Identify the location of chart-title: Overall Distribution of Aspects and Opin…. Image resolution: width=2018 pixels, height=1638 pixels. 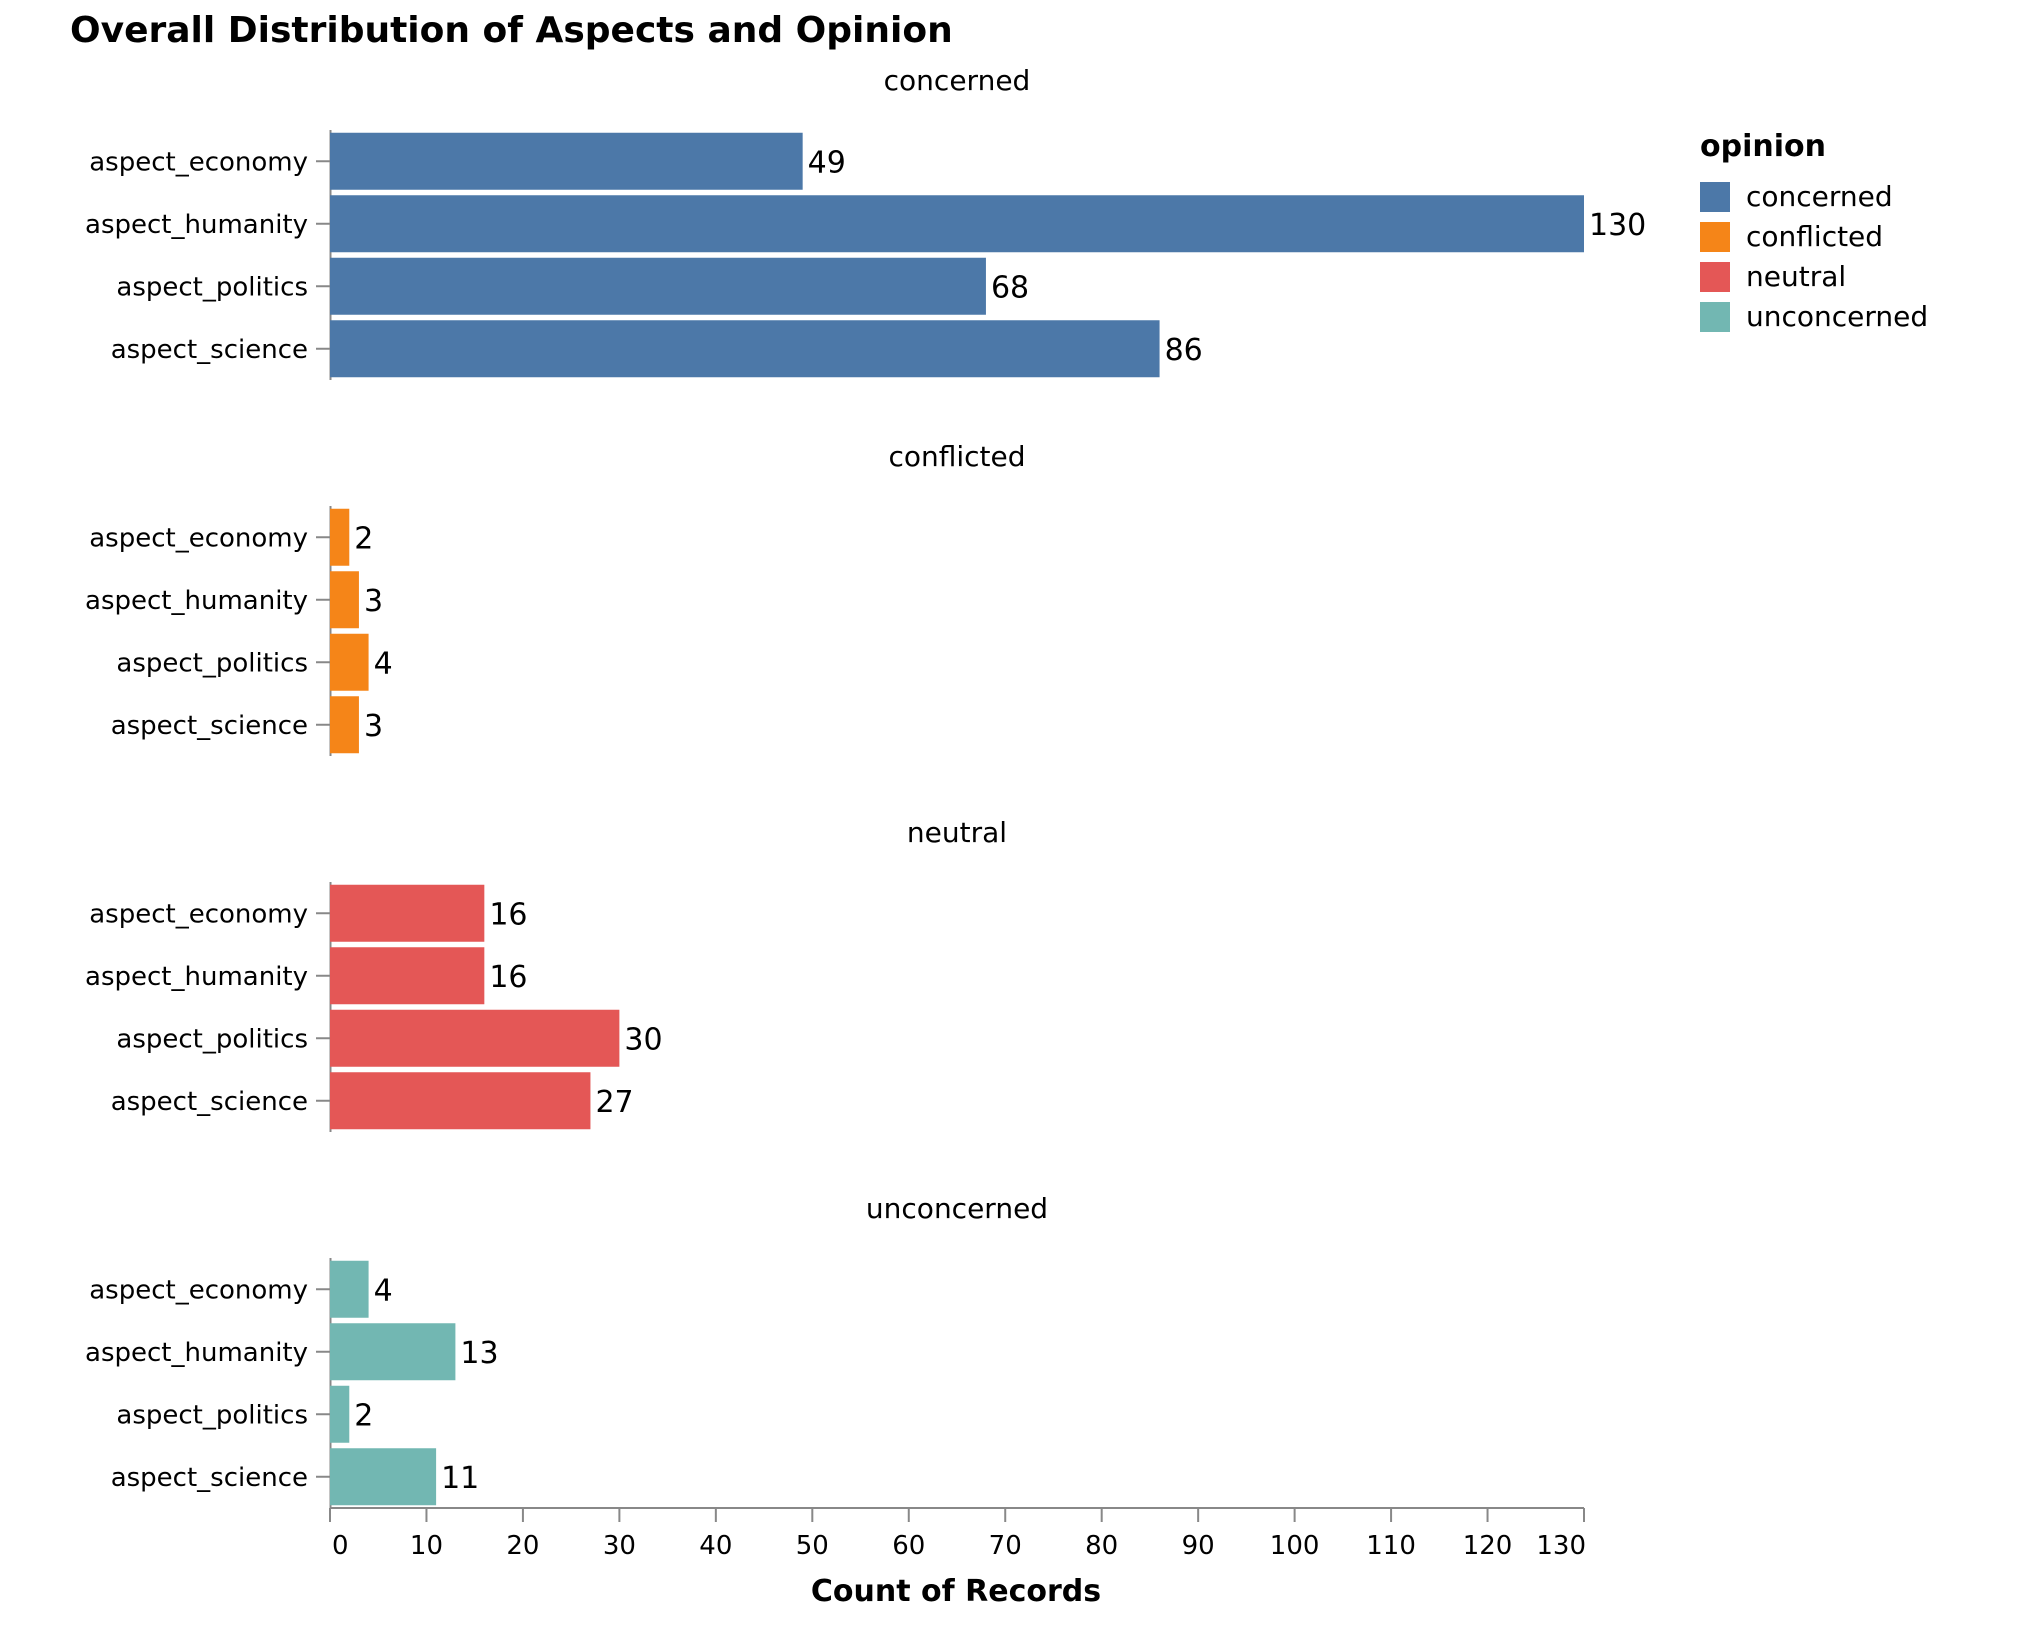
(511, 30).